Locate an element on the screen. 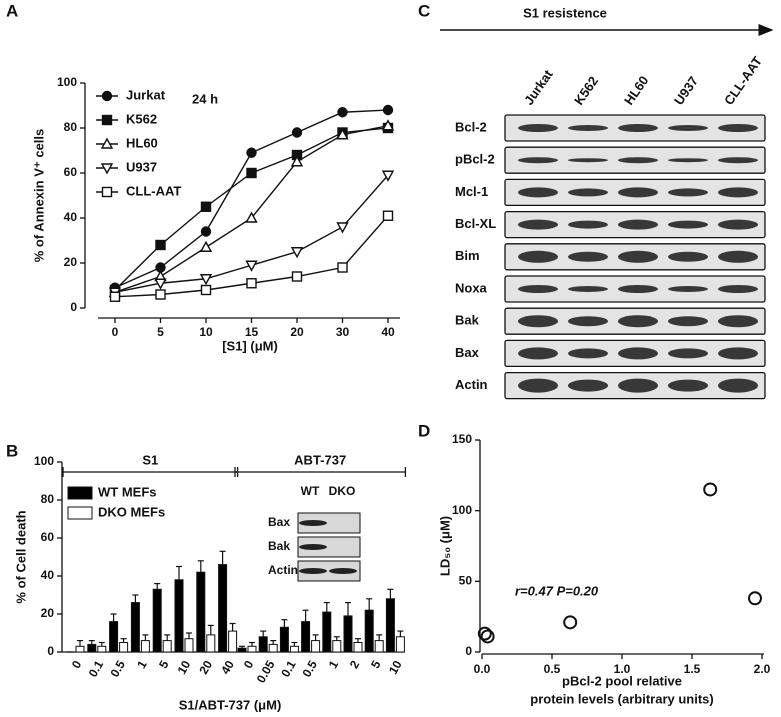 The width and height of the screenshot is (781, 717). legend-label: U937 is located at coordinates (141, 166).